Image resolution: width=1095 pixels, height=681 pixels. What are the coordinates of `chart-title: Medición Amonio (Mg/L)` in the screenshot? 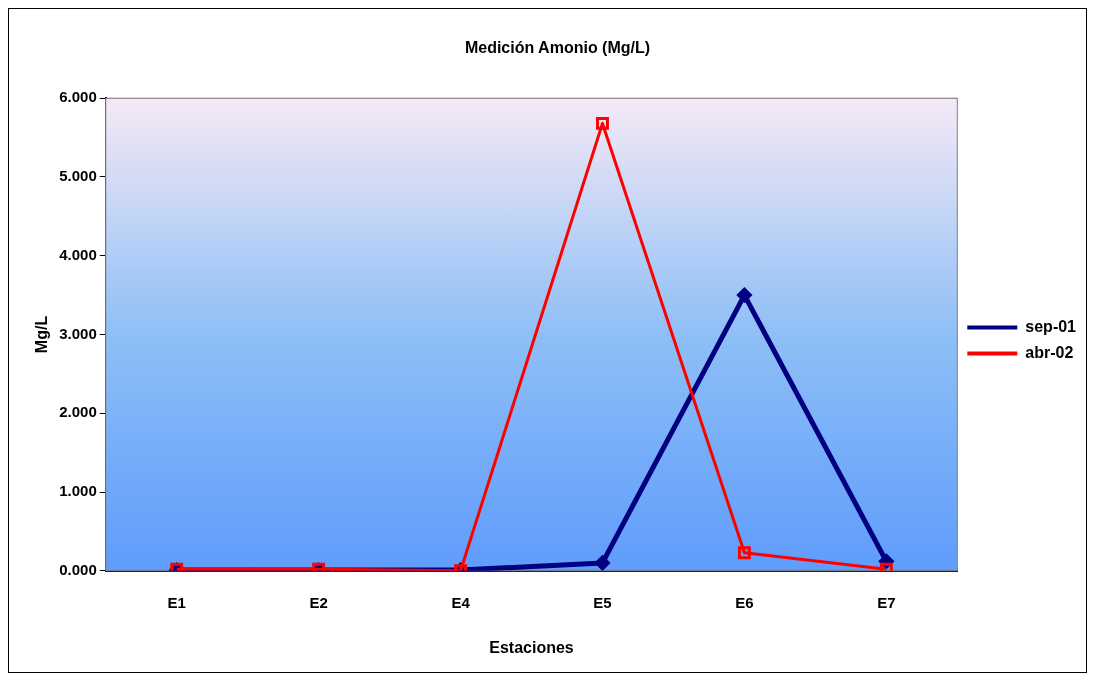 It's located at (557, 48).